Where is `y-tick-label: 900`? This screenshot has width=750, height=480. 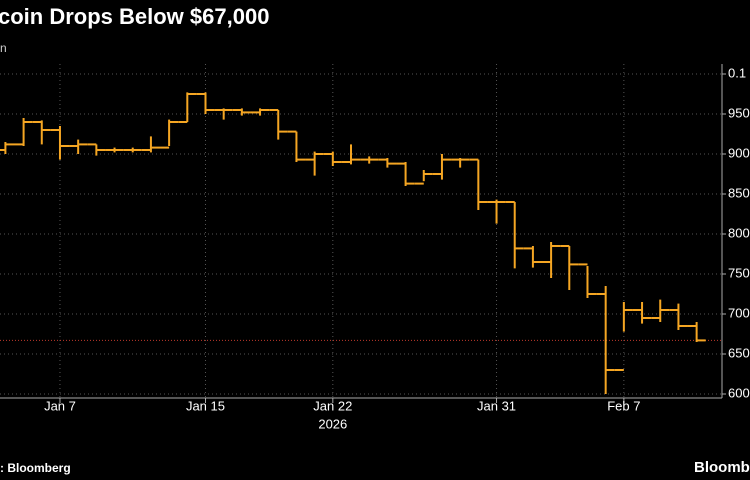 y-tick-label: 900 is located at coordinates (739, 152).